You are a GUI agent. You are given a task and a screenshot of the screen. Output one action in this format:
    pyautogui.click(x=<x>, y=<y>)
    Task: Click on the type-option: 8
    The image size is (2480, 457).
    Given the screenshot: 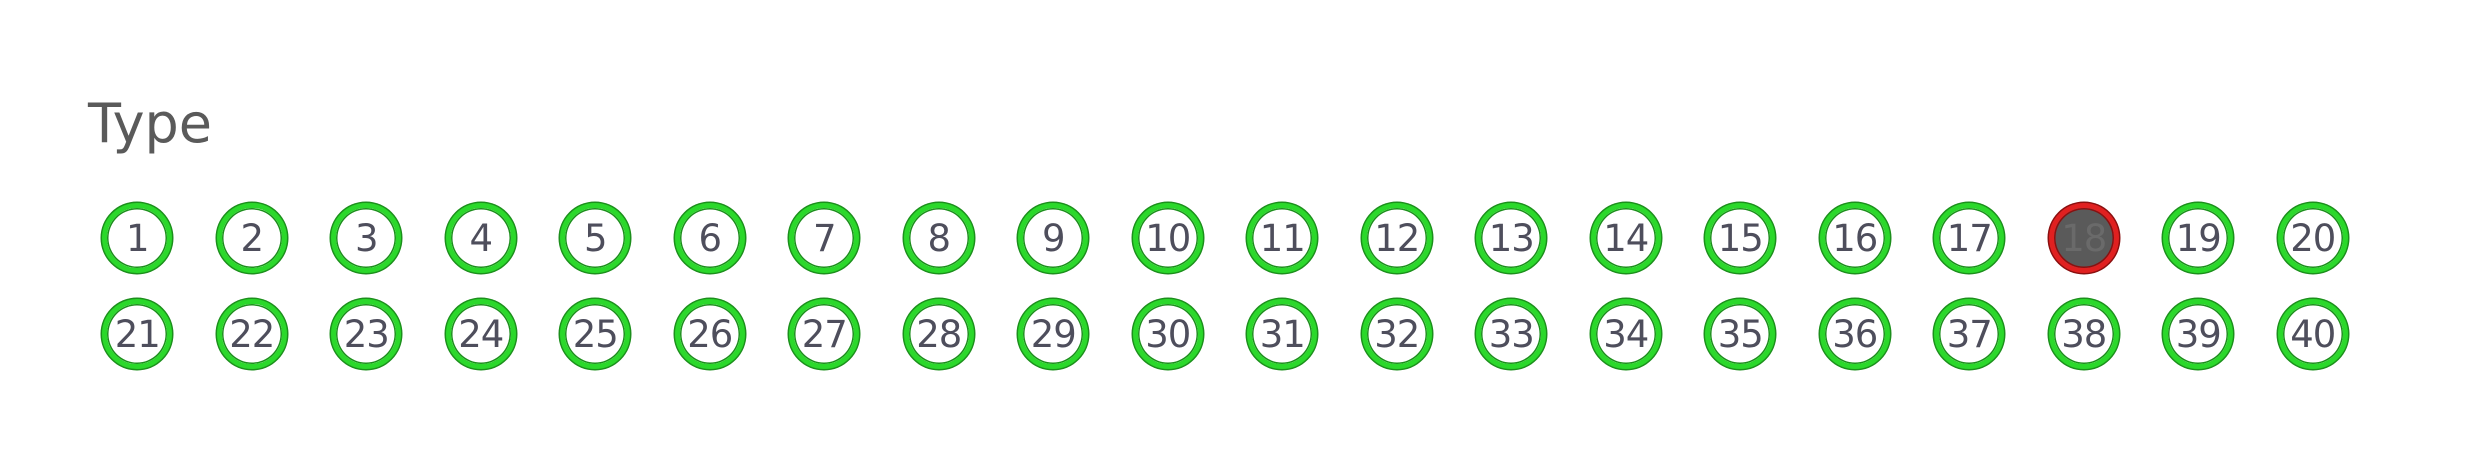 What is the action you would take?
    pyautogui.click(x=938, y=238)
    